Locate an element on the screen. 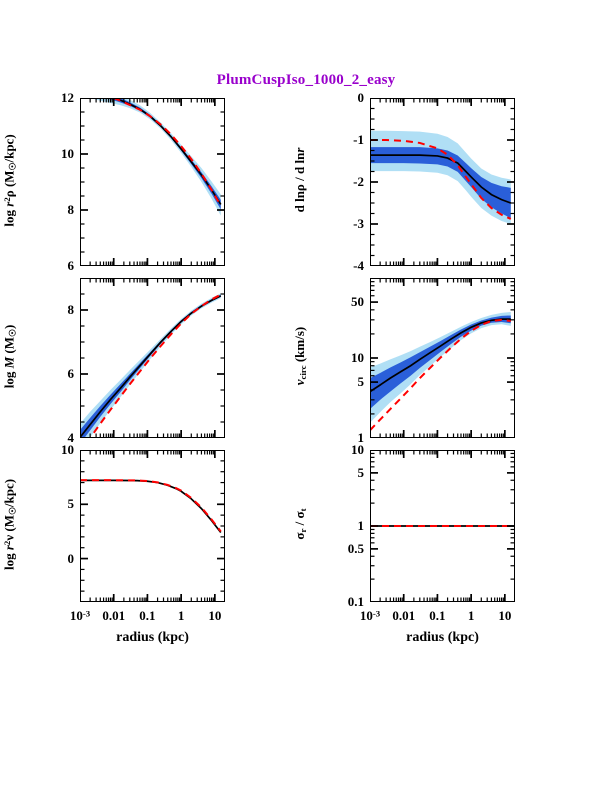 The image size is (612, 792). plot-area-density is located at coordinates (152, 182).